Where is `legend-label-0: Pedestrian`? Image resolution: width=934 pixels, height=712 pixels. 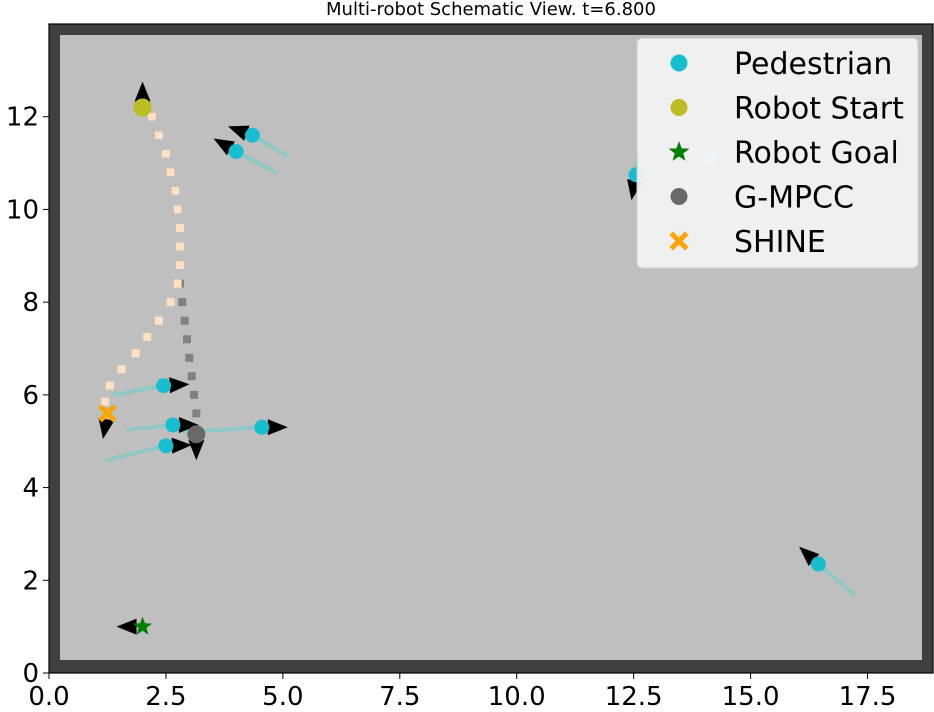 legend-label-0: Pedestrian is located at coordinates (813, 64).